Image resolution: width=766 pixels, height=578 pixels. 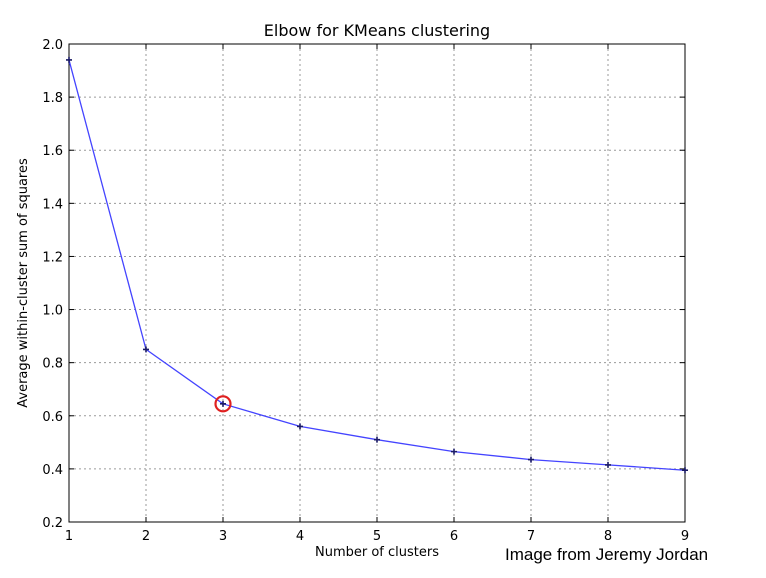 I want to click on y-tick-label: 0.2, so click(x=52, y=523).